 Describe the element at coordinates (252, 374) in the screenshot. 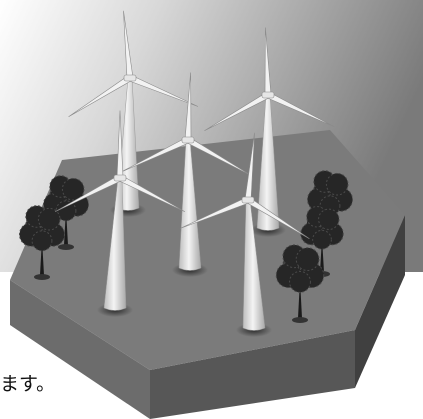

I see `platform-front-face` at that location.